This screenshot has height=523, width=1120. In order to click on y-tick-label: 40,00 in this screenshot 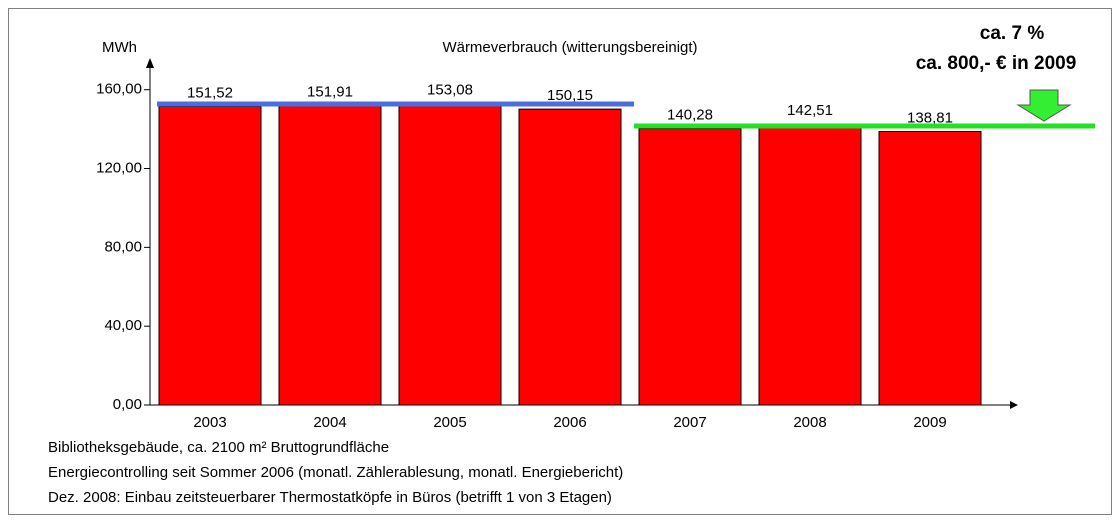, I will do `click(123, 325)`.